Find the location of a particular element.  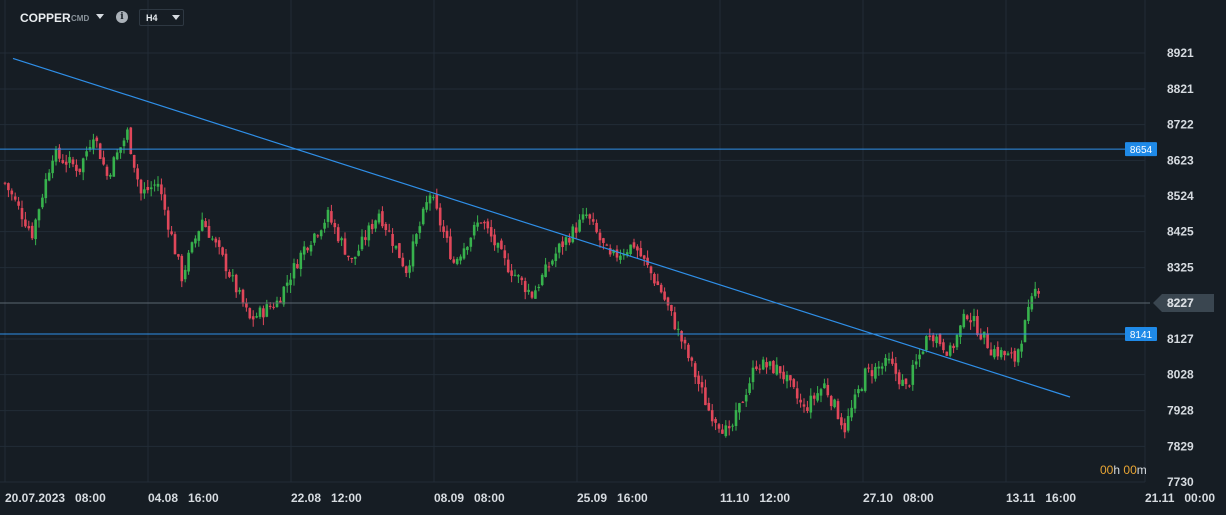

y-tick-label: 8524 is located at coordinates (1180, 196).